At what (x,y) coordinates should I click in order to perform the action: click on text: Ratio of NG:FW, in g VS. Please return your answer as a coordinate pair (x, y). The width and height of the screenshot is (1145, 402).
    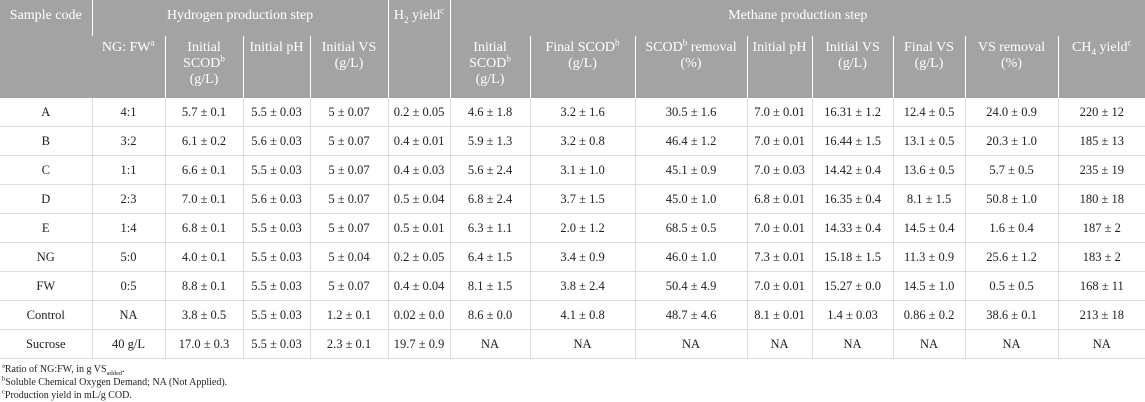
    Looking at the image, I should click on (55, 369).